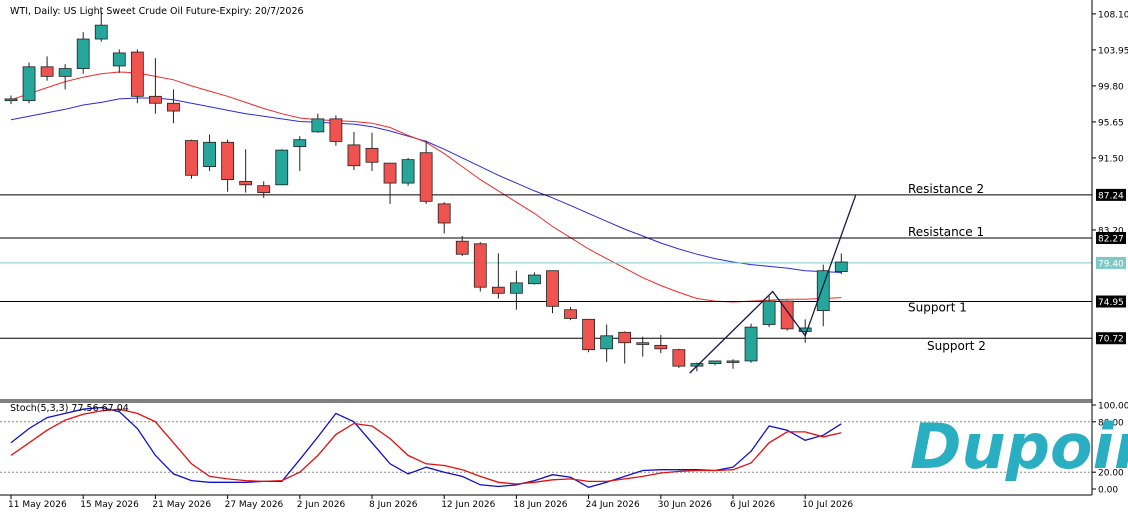 Image resolution: width=1128 pixels, height=520 pixels. I want to click on time-tick-label: 2 Jun 2026, so click(321, 505).